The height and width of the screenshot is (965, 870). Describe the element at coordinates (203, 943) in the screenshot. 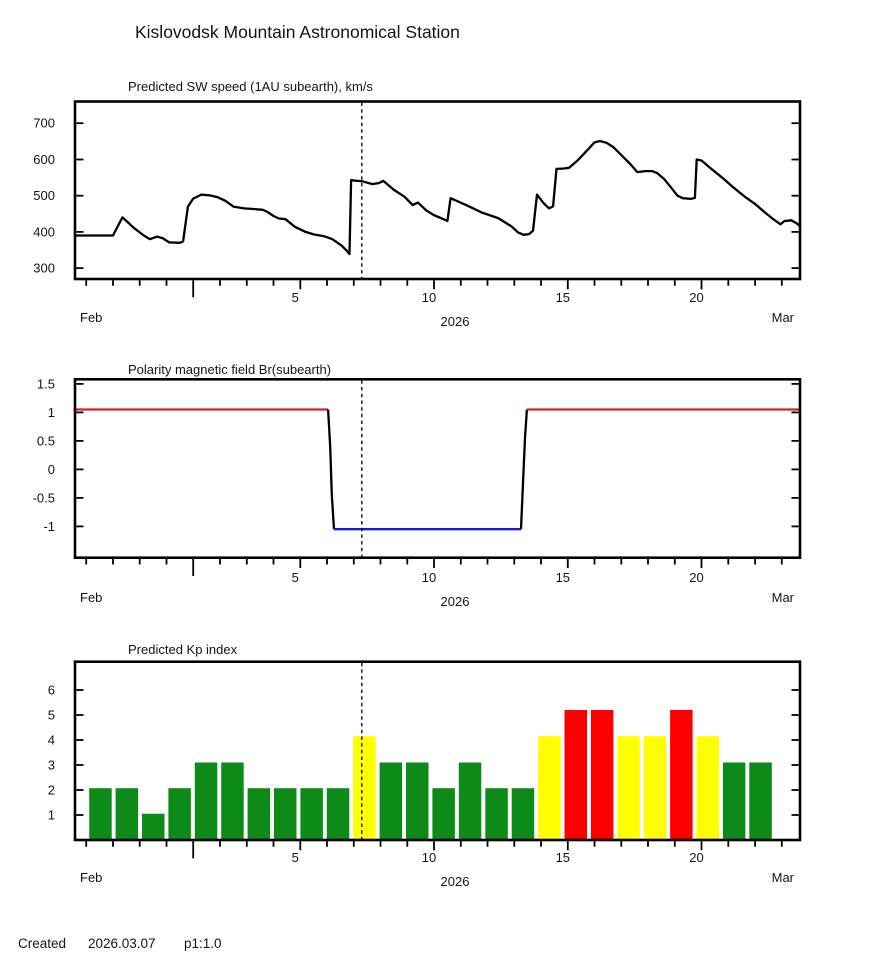

I see `created-version: p1:1.0` at that location.